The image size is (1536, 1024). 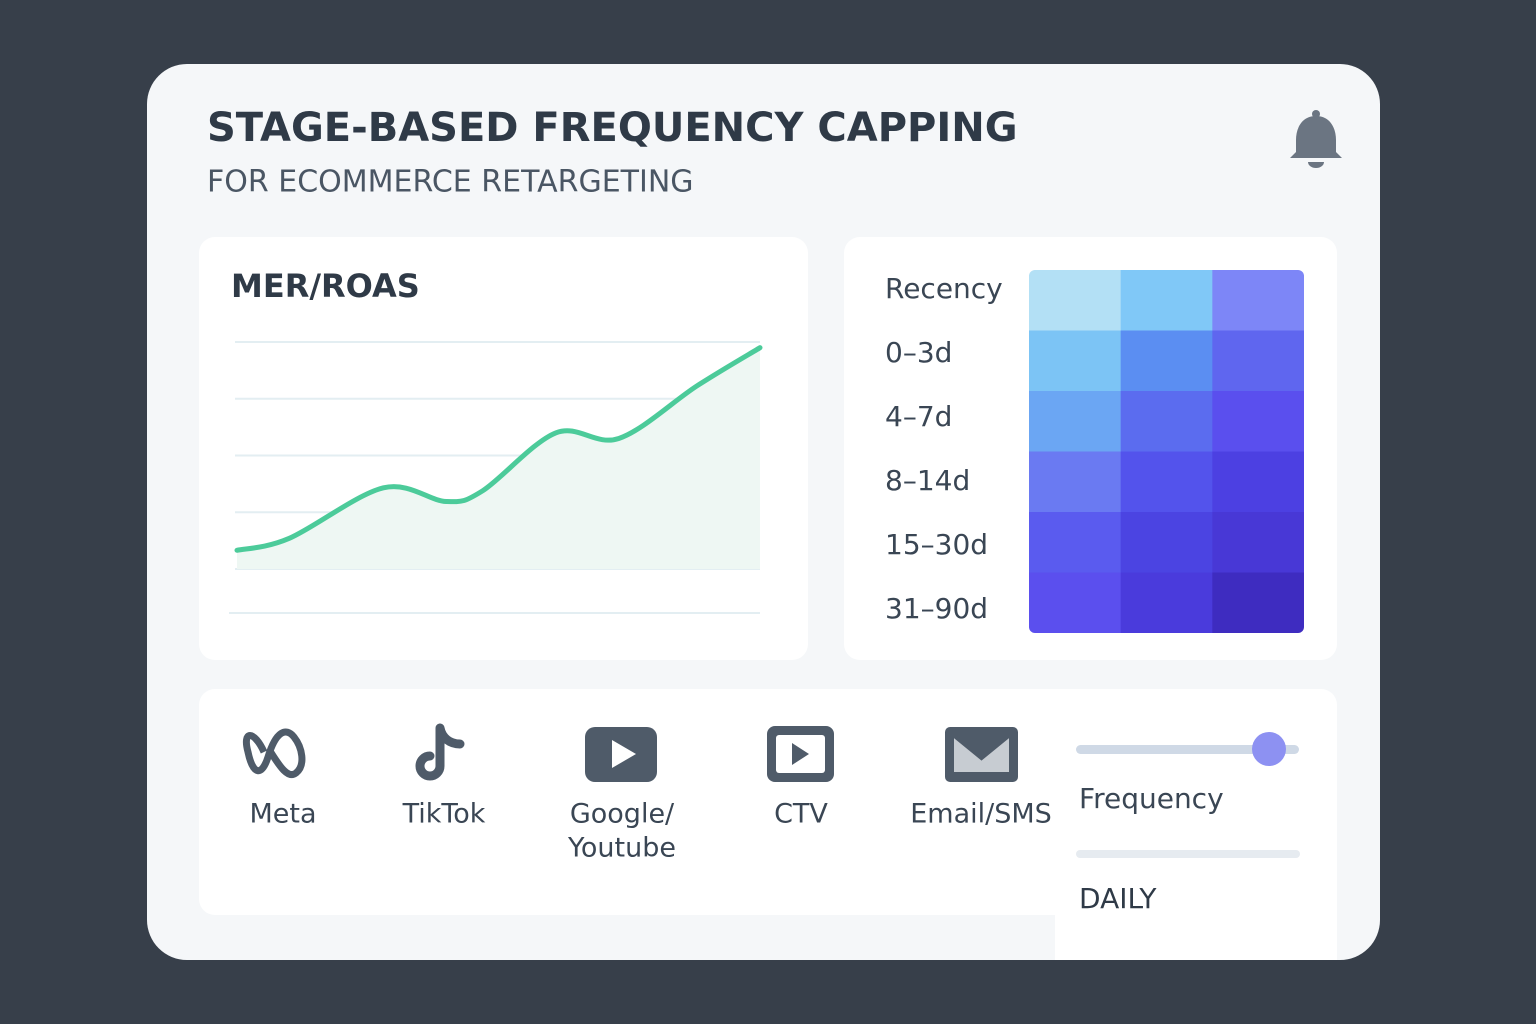 What do you see at coordinates (1269, 749) in the screenshot?
I see `slider-thumb` at bounding box center [1269, 749].